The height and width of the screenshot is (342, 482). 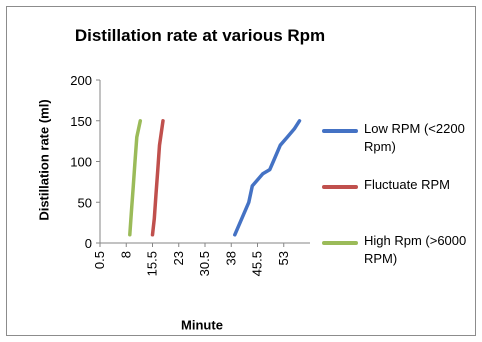 What do you see at coordinates (414, 137) in the screenshot?
I see `legend-label-low-rpm: Low RPM (<2200 Rpm)` at bounding box center [414, 137].